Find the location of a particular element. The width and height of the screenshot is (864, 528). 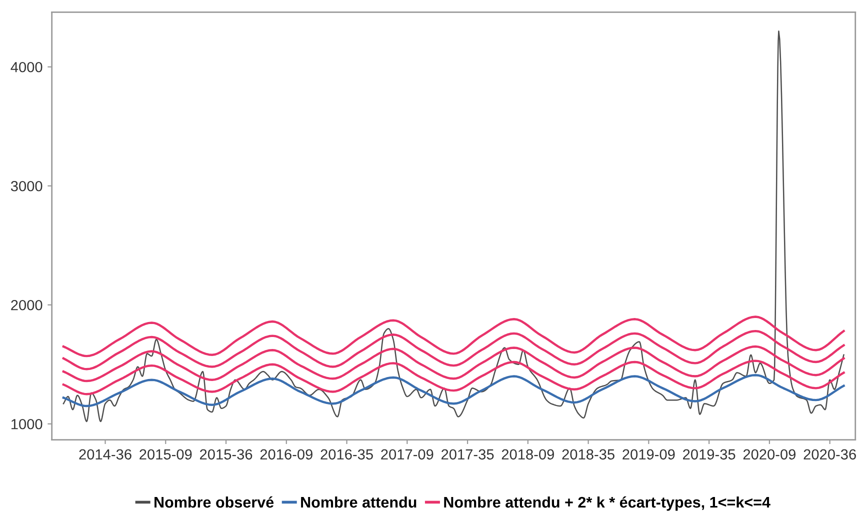

legend-label: Nombre observé is located at coordinates (214, 502).